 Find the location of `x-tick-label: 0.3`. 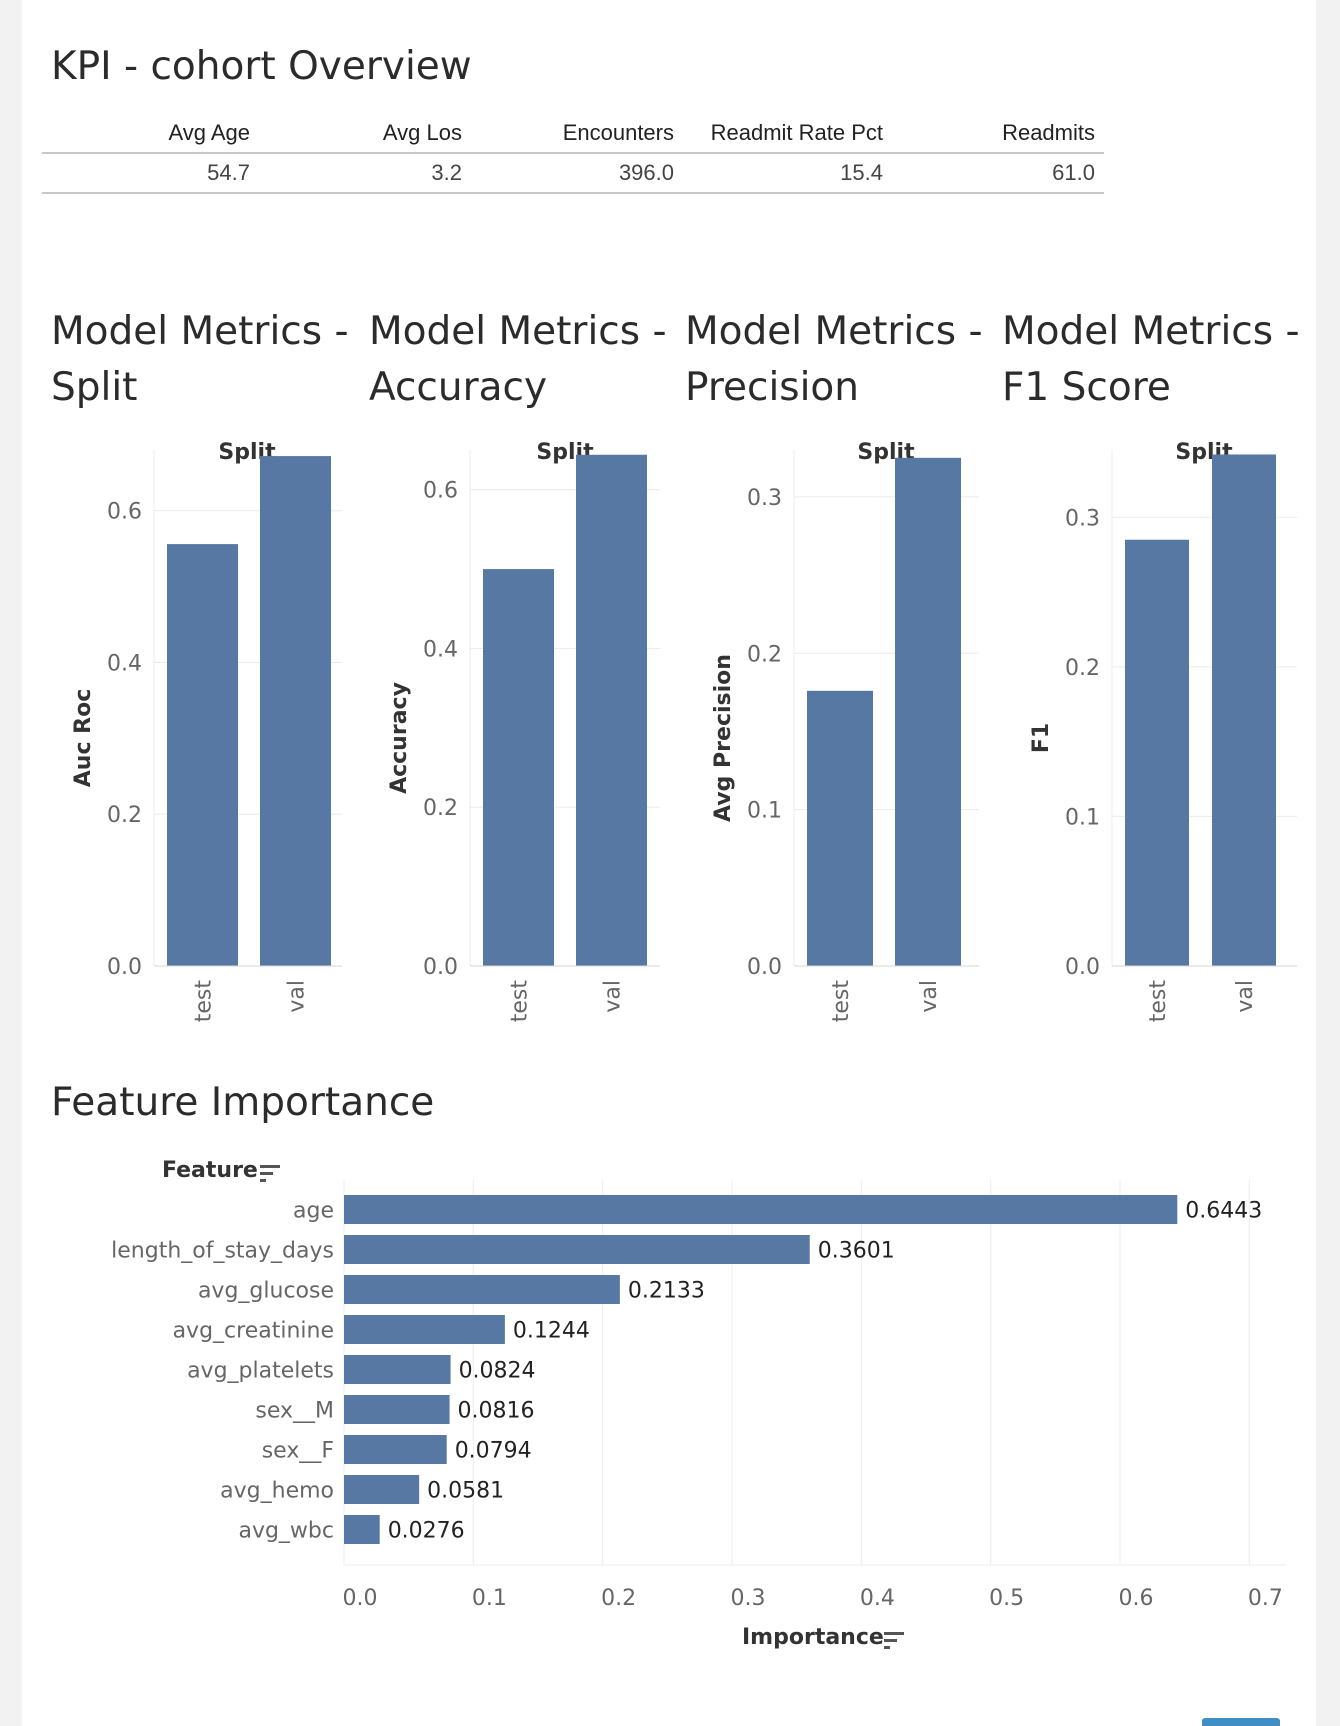

x-tick-label: 0.3 is located at coordinates (748, 1598).